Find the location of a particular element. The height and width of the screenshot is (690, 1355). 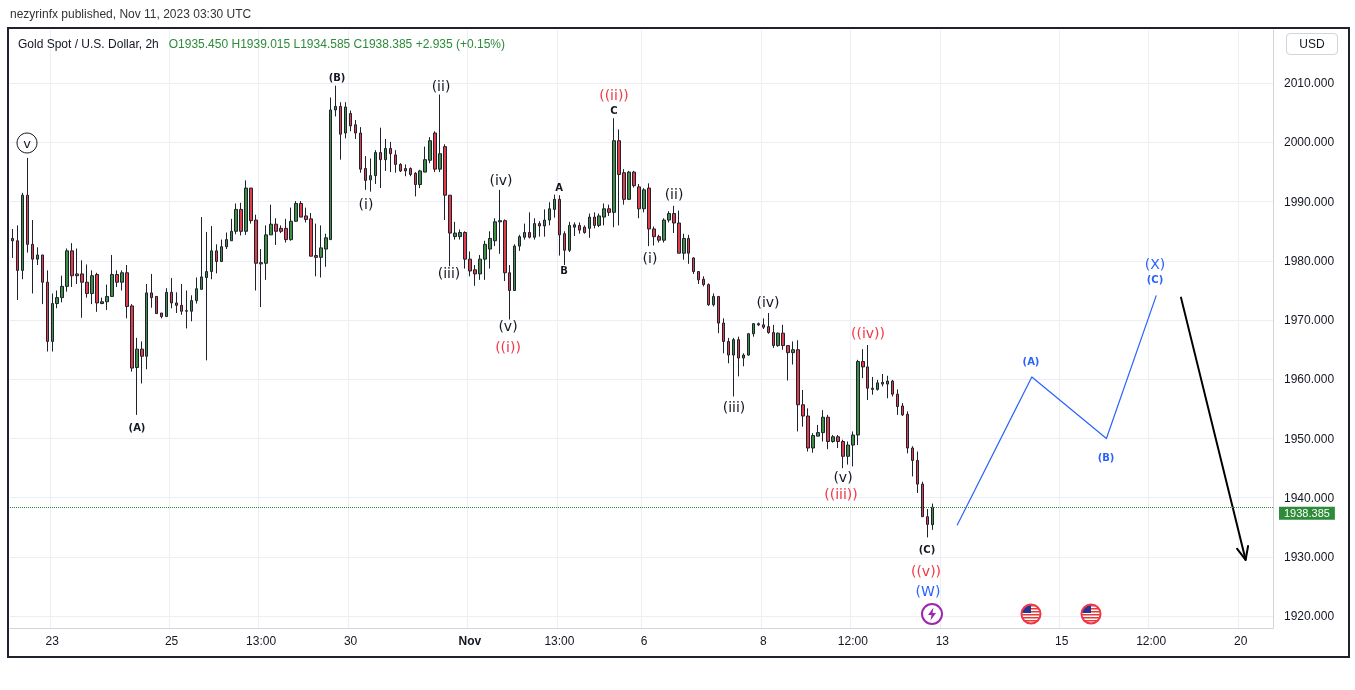

annotation: ((i)) is located at coordinates (508, 347).